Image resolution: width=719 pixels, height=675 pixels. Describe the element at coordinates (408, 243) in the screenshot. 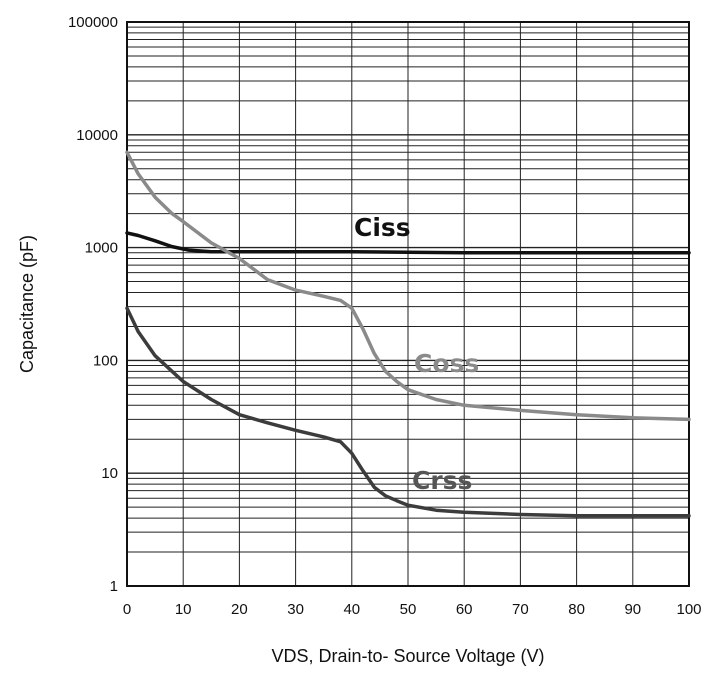

I see `series-line-ciss` at that location.